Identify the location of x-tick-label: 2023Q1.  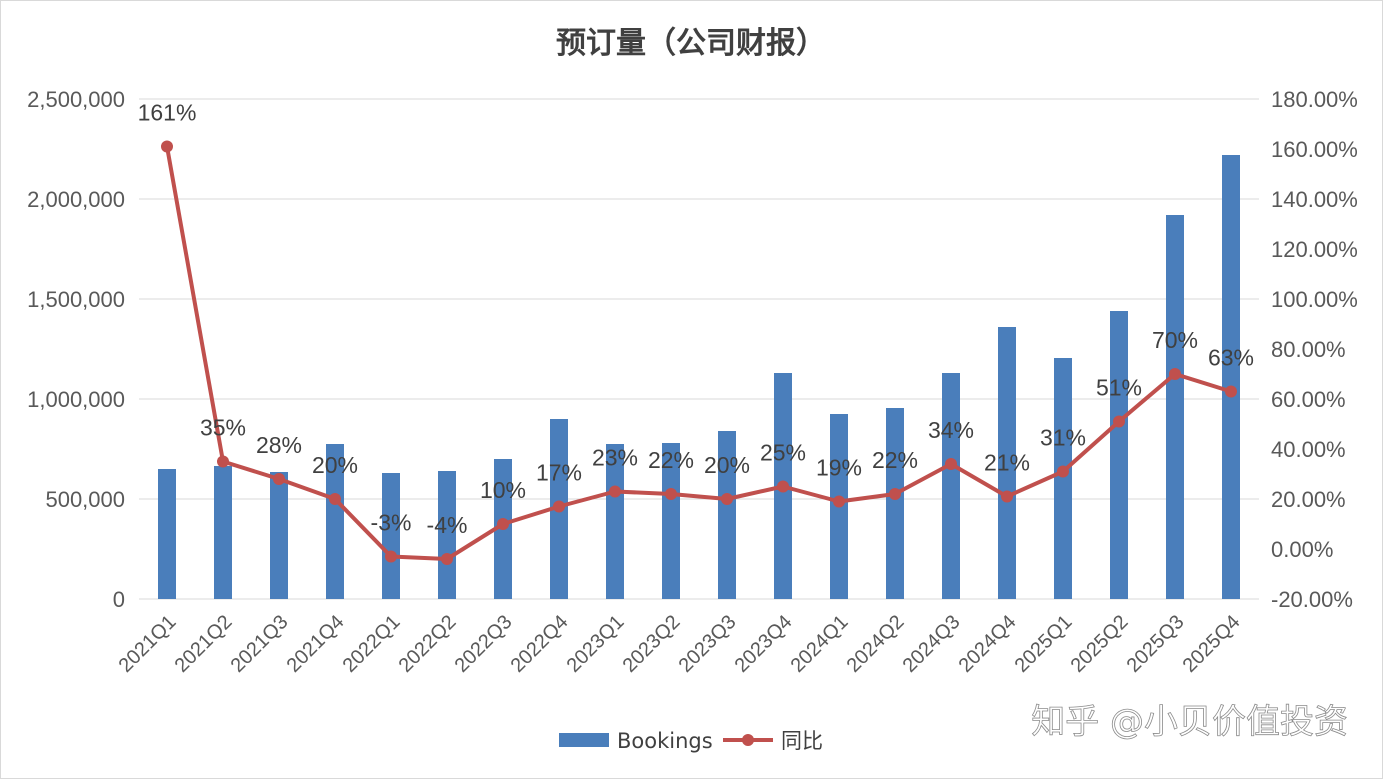
(596, 644).